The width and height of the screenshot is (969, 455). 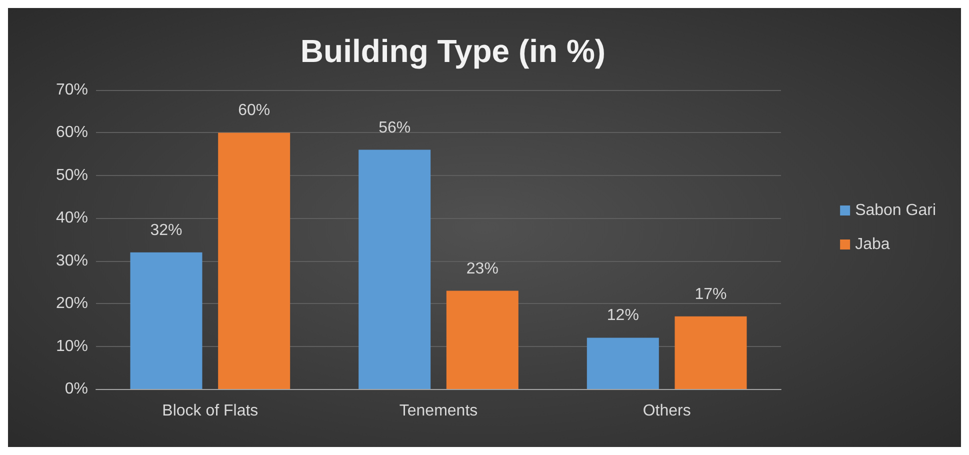 What do you see at coordinates (872, 244) in the screenshot?
I see `legend-label: Jaba` at bounding box center [872, 244].